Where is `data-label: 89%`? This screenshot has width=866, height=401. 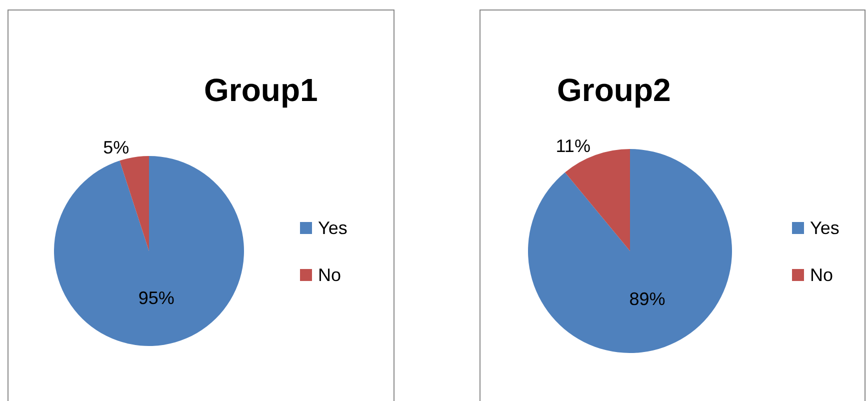 data-label: 89% is located at coordinates (647, 298).